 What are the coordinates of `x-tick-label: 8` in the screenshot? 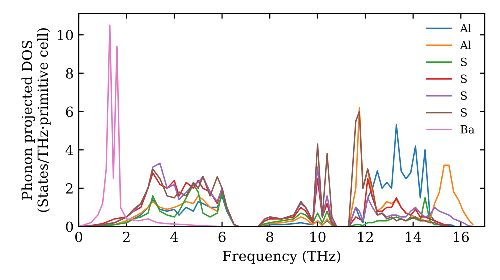 It's located at (270, 237).